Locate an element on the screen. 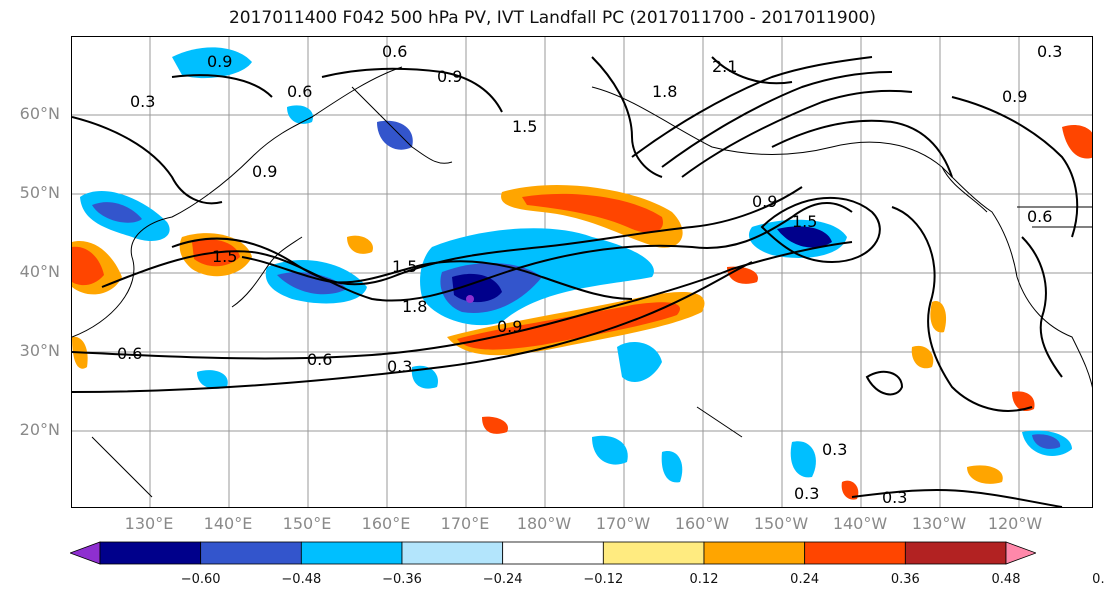 Image resolution: width=1105 pixels, height=601 pixels. lat-label: 30°N is located at coordinates (39, 350).